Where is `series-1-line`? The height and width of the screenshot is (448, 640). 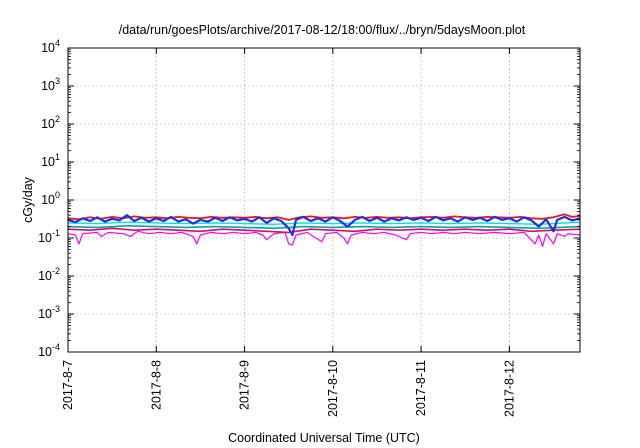
series-1-line is located at coordinates (324, 238).